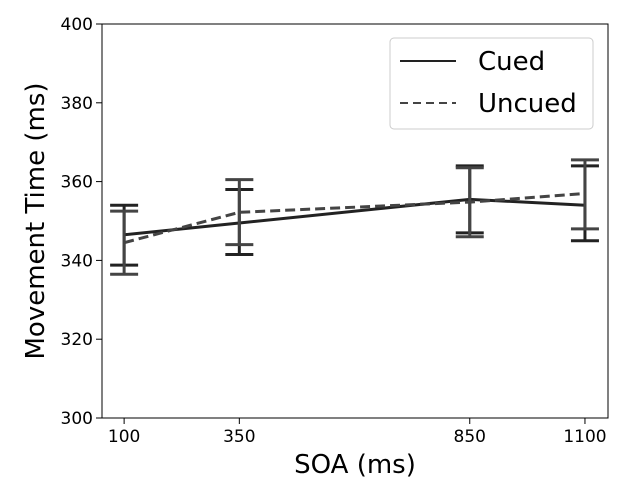  What do you see at coordinates (355, 465) in the screenshot?
I see `x-axis-title: SOA (ms)` at bounding box center [355, 465].